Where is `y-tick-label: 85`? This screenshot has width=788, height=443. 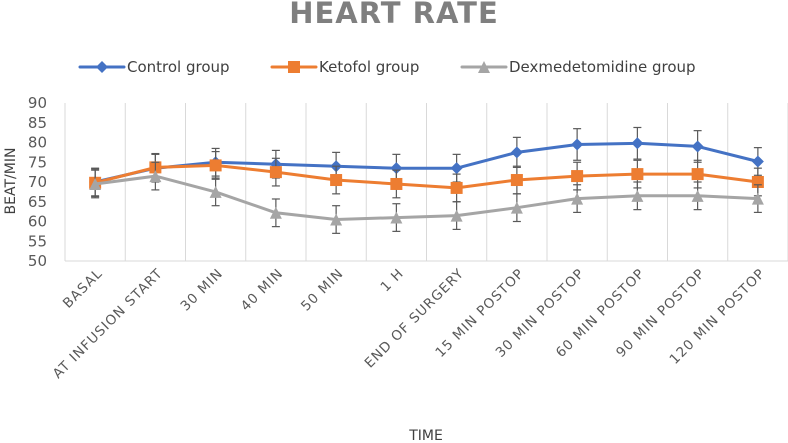
y-tick-label: 85 is located at coordinates (37, 123).